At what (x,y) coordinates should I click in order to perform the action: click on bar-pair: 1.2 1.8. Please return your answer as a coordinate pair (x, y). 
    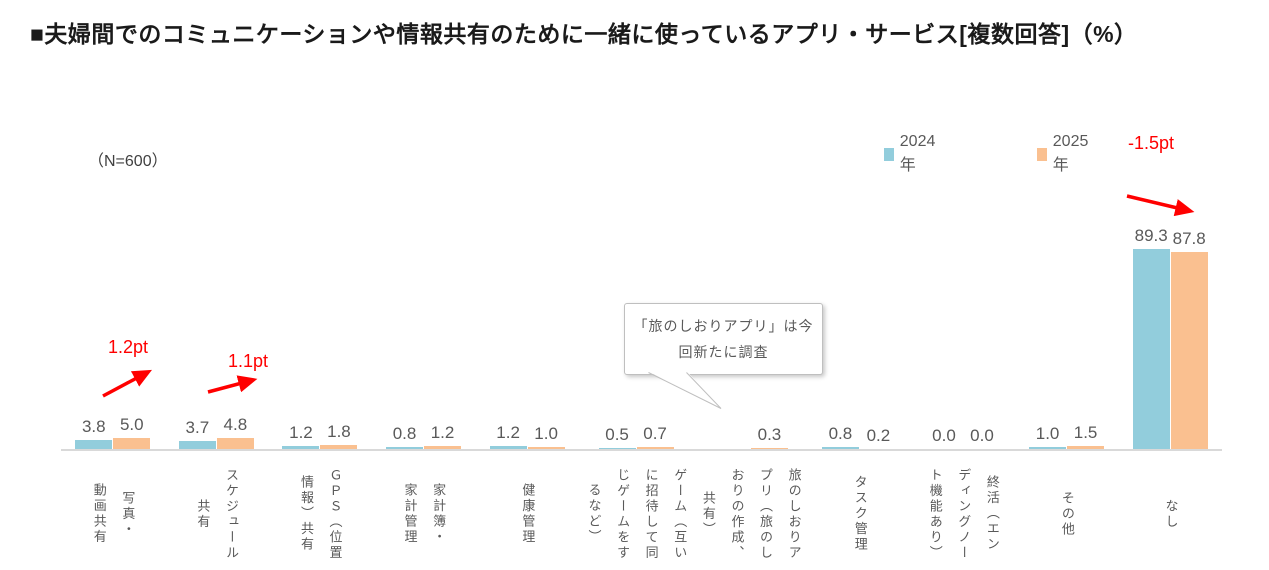
    Looking at the image, I should click on (320, 300).